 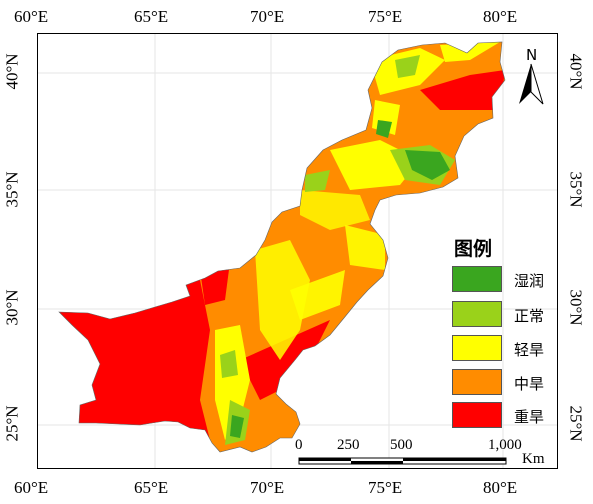 I want to click on legend-title: 图例, so click(x=473, y=249).